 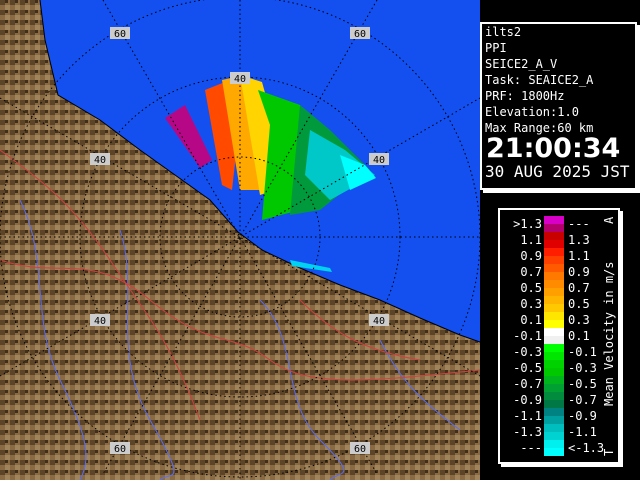 What do you see at coordinates (582, 384) in the screenshot?
I see `legend-right-label: -0.5` at bounding box center [582, 384].